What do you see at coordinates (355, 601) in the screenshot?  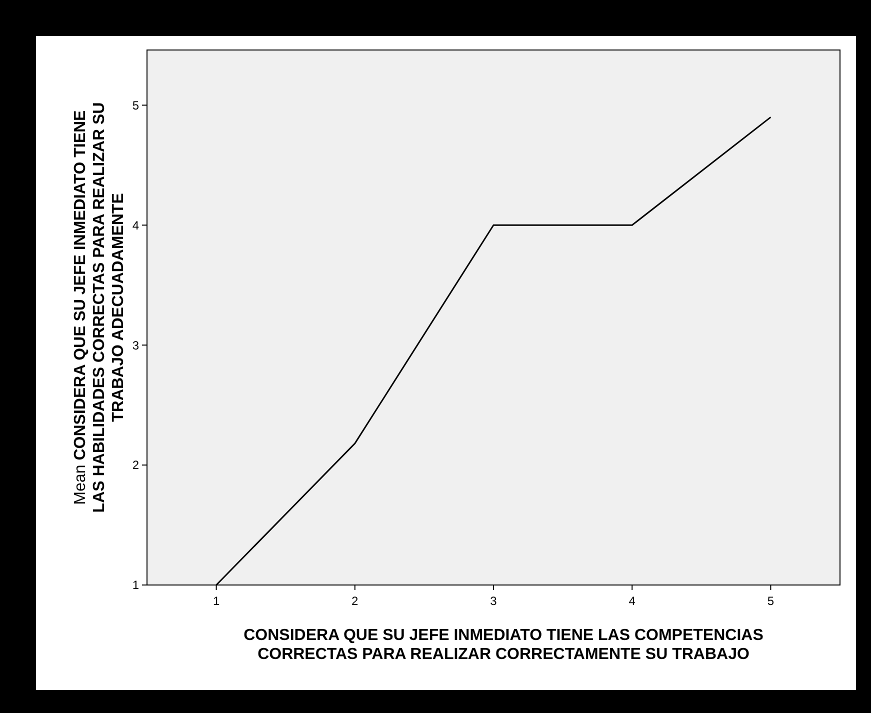 I see `x-tick-label: 2` at bounding box center [355, 601].